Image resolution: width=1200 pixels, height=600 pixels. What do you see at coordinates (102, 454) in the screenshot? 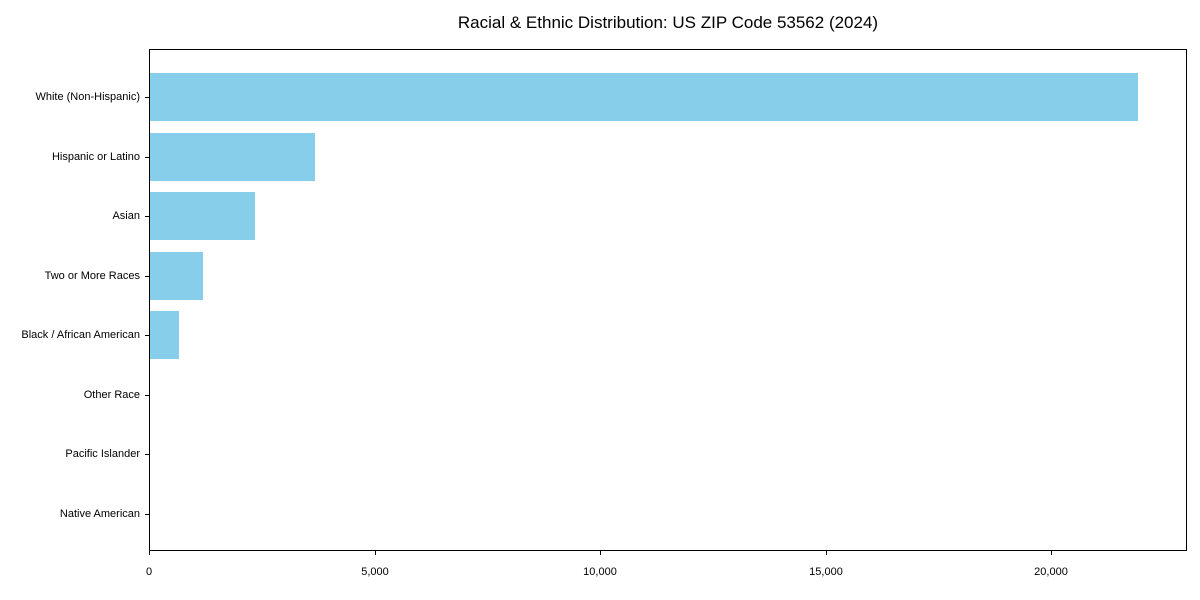
I see `y-tick-label: Pacific Islander` at bounding box center [102, 454].